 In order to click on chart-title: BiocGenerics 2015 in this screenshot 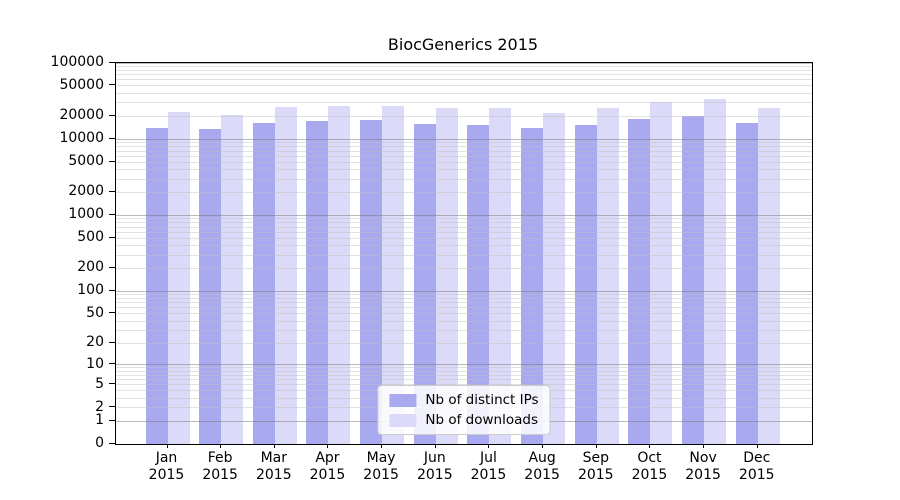, I will do `click(463, 44)`.